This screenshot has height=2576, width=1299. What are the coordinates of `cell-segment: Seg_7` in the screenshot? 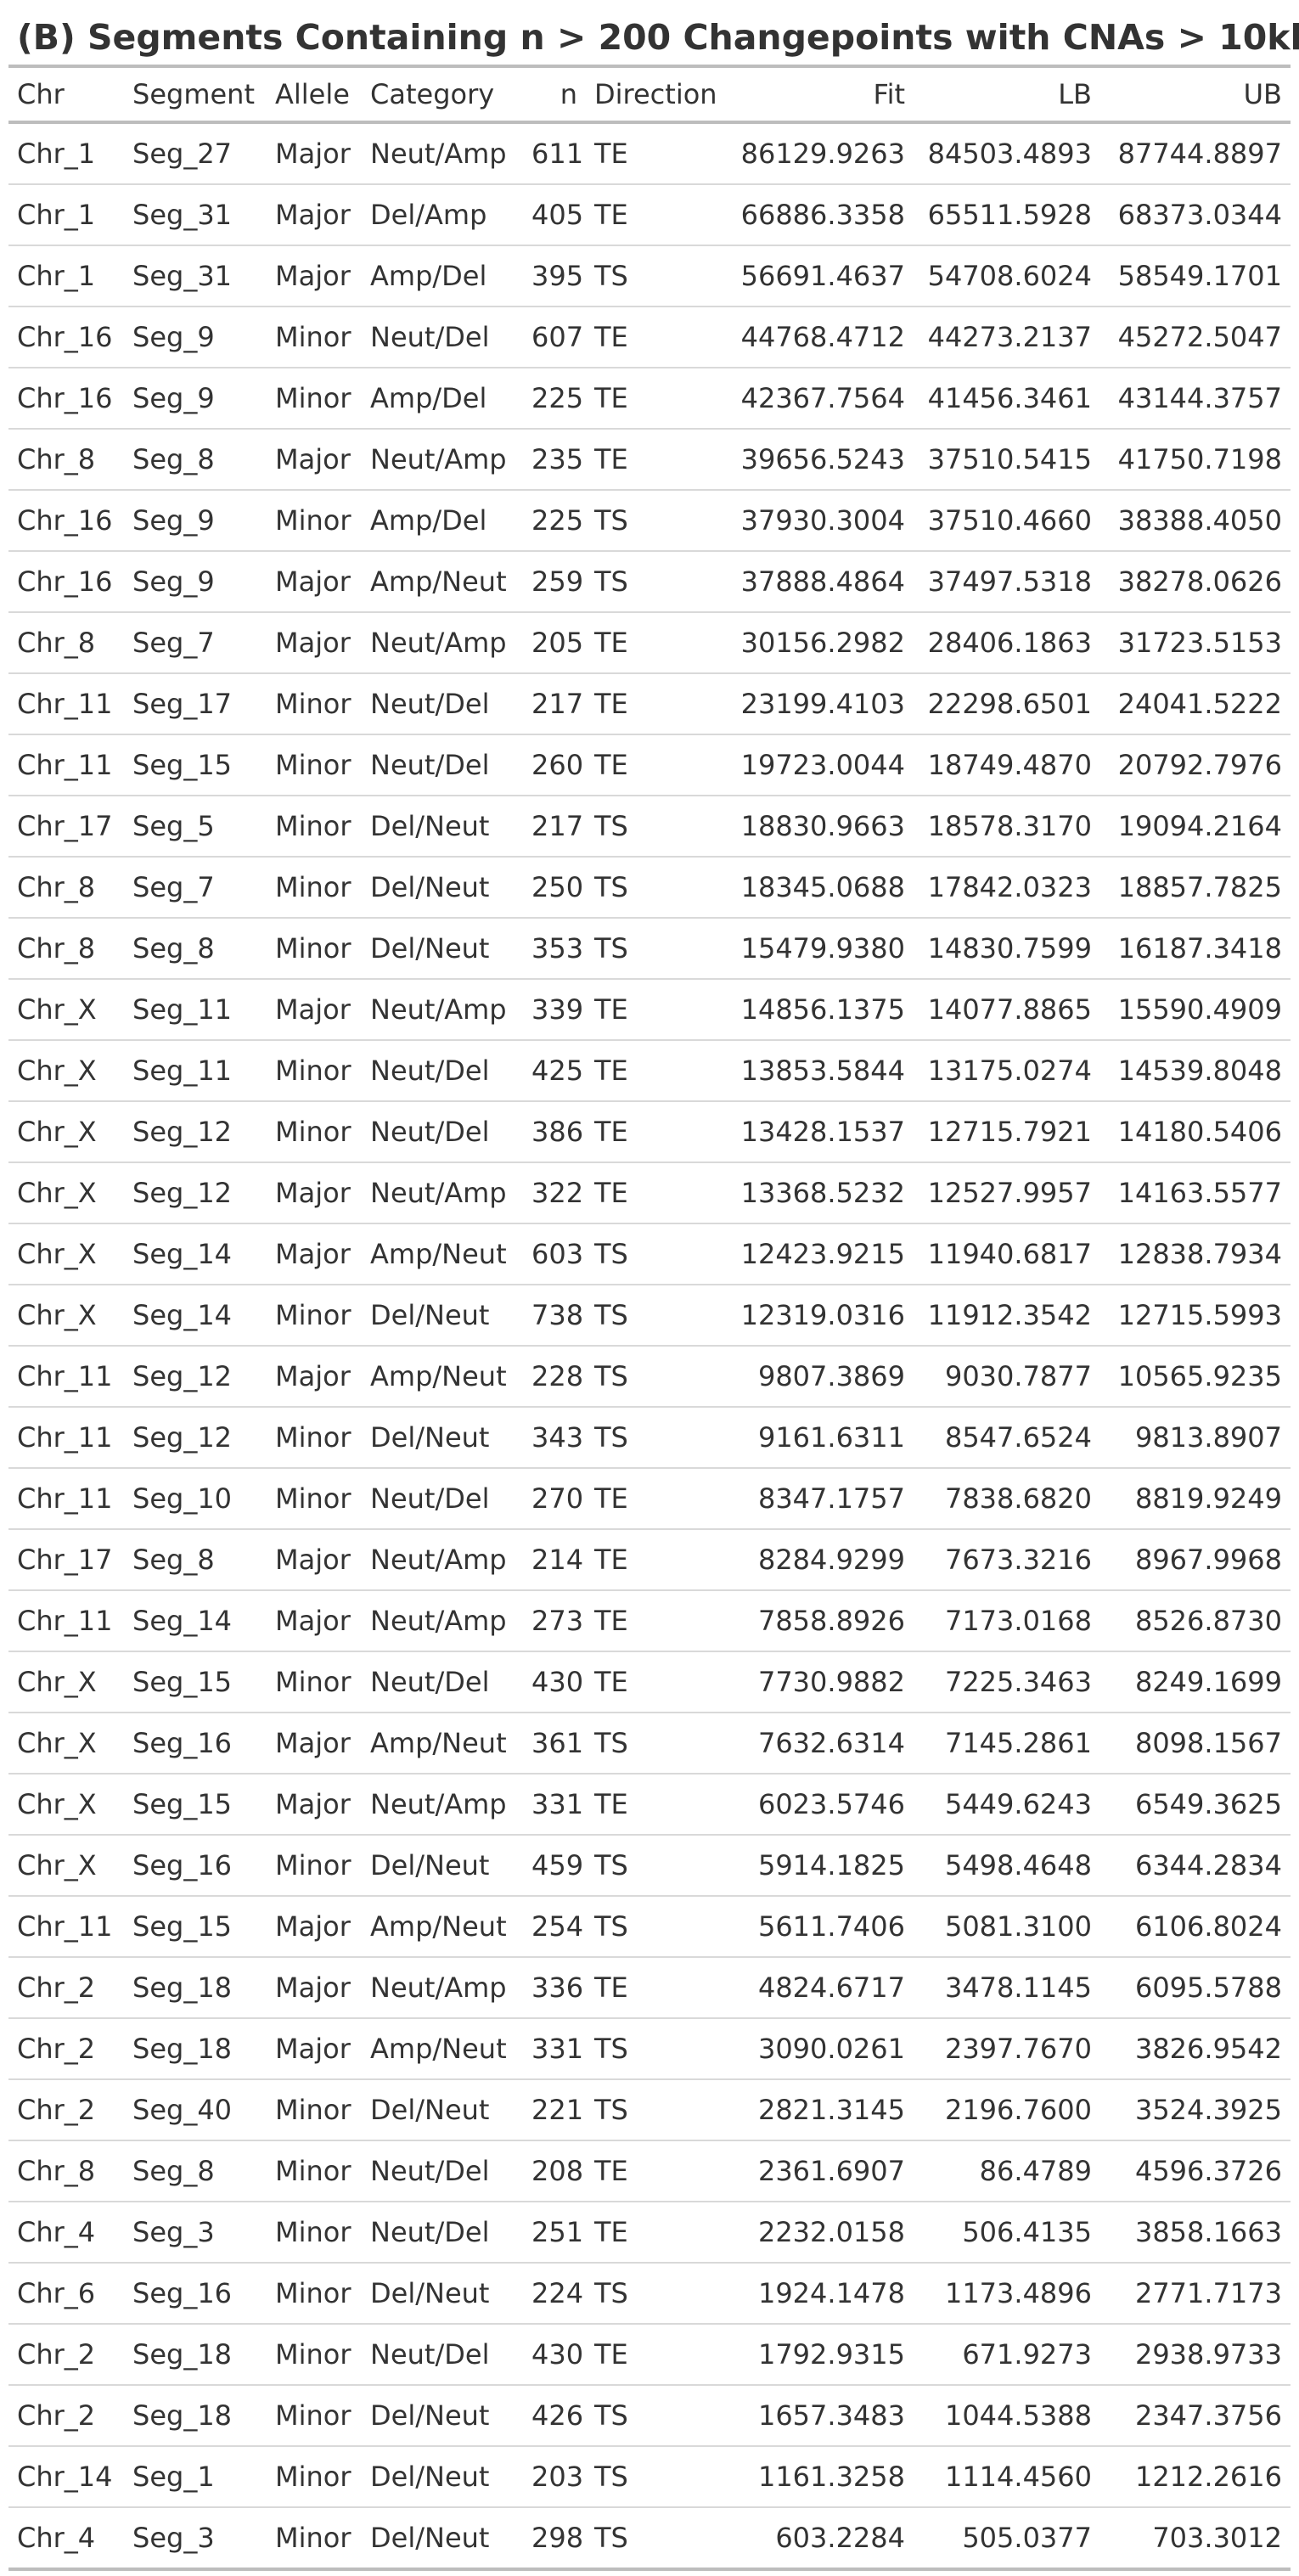 It's located at (195, 643).